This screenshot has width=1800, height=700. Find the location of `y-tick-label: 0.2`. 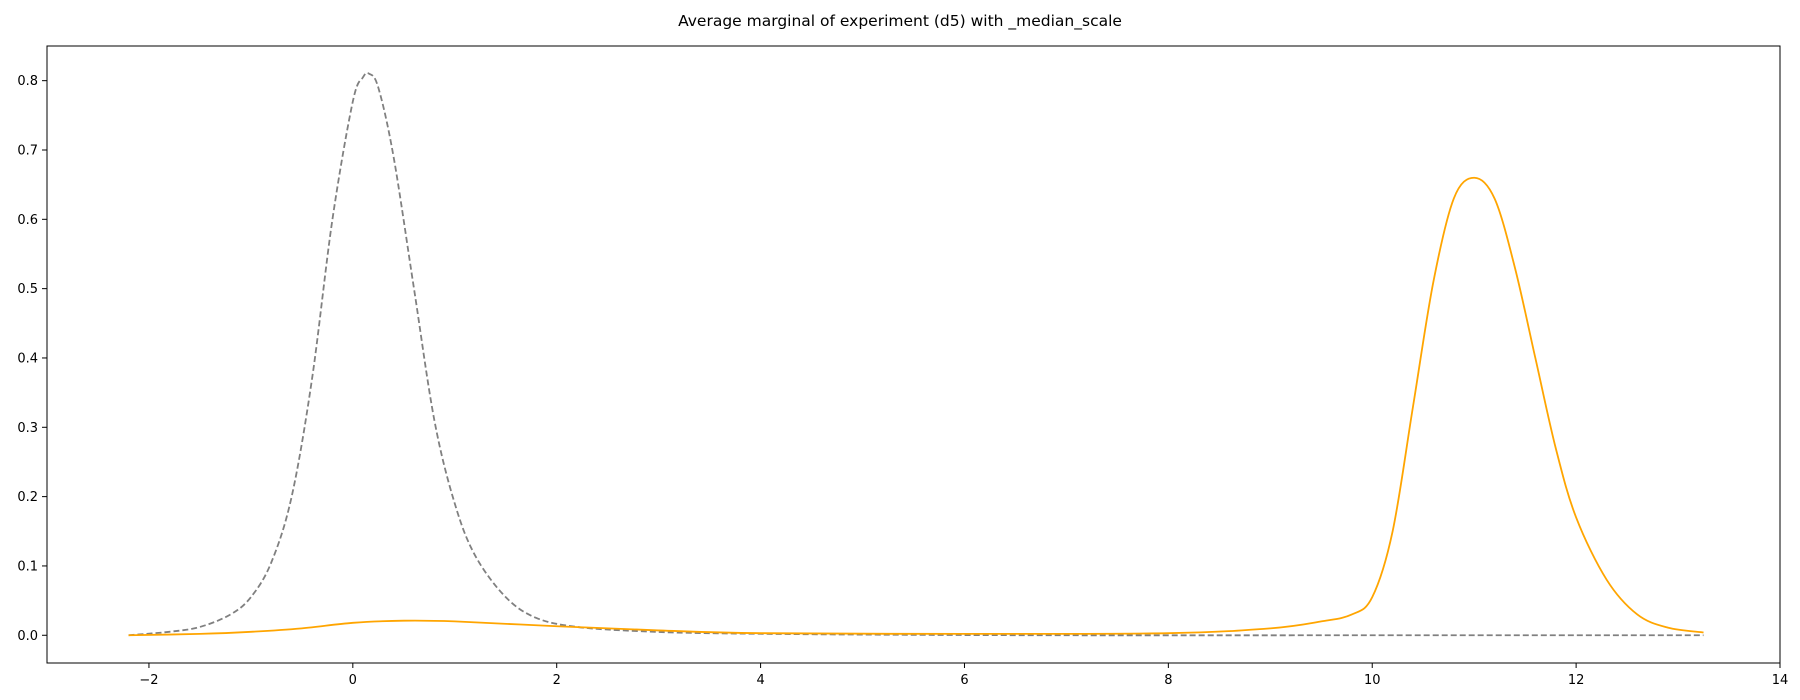

y-tick-label: 0.2 is located at coordinates (27, 497).